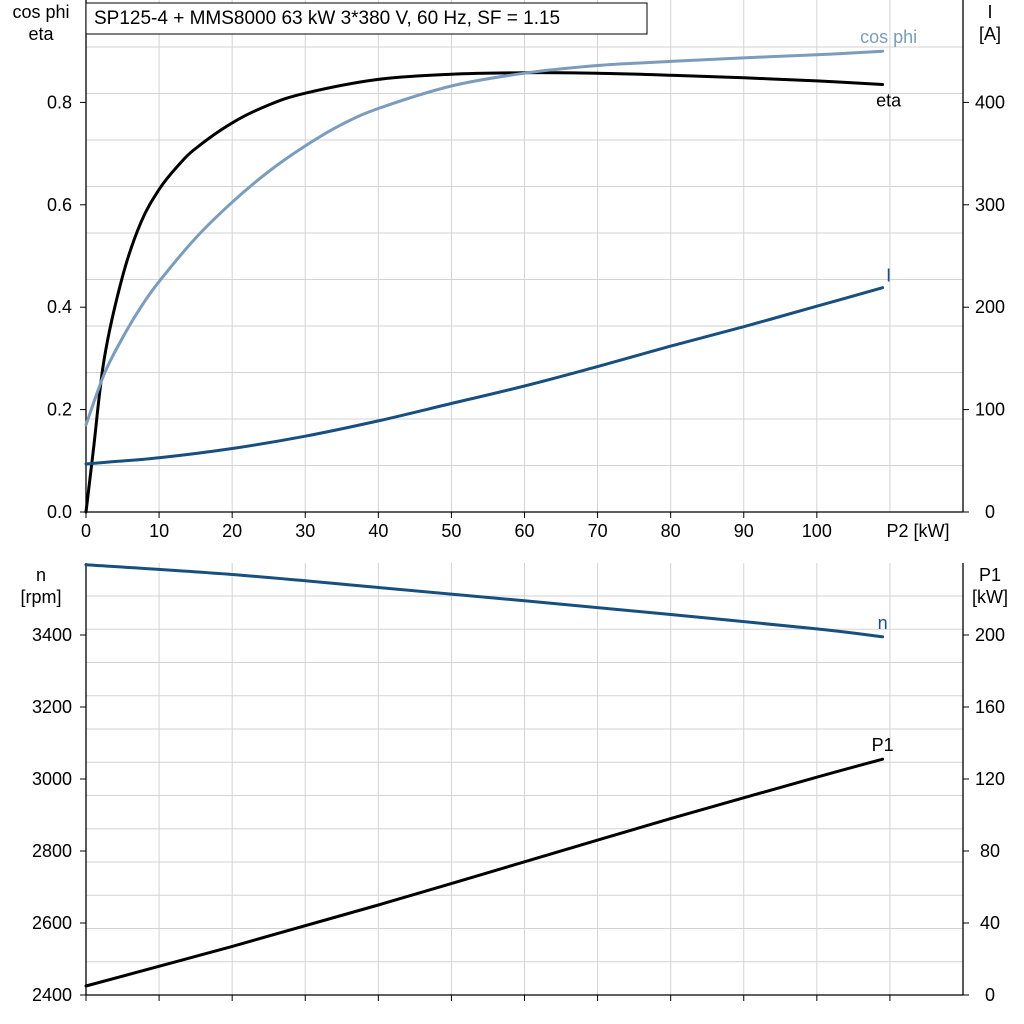  Describe the element at coordinates (40, 12) in the screenshot. I see `left-axis-title: cos phi` at that location.